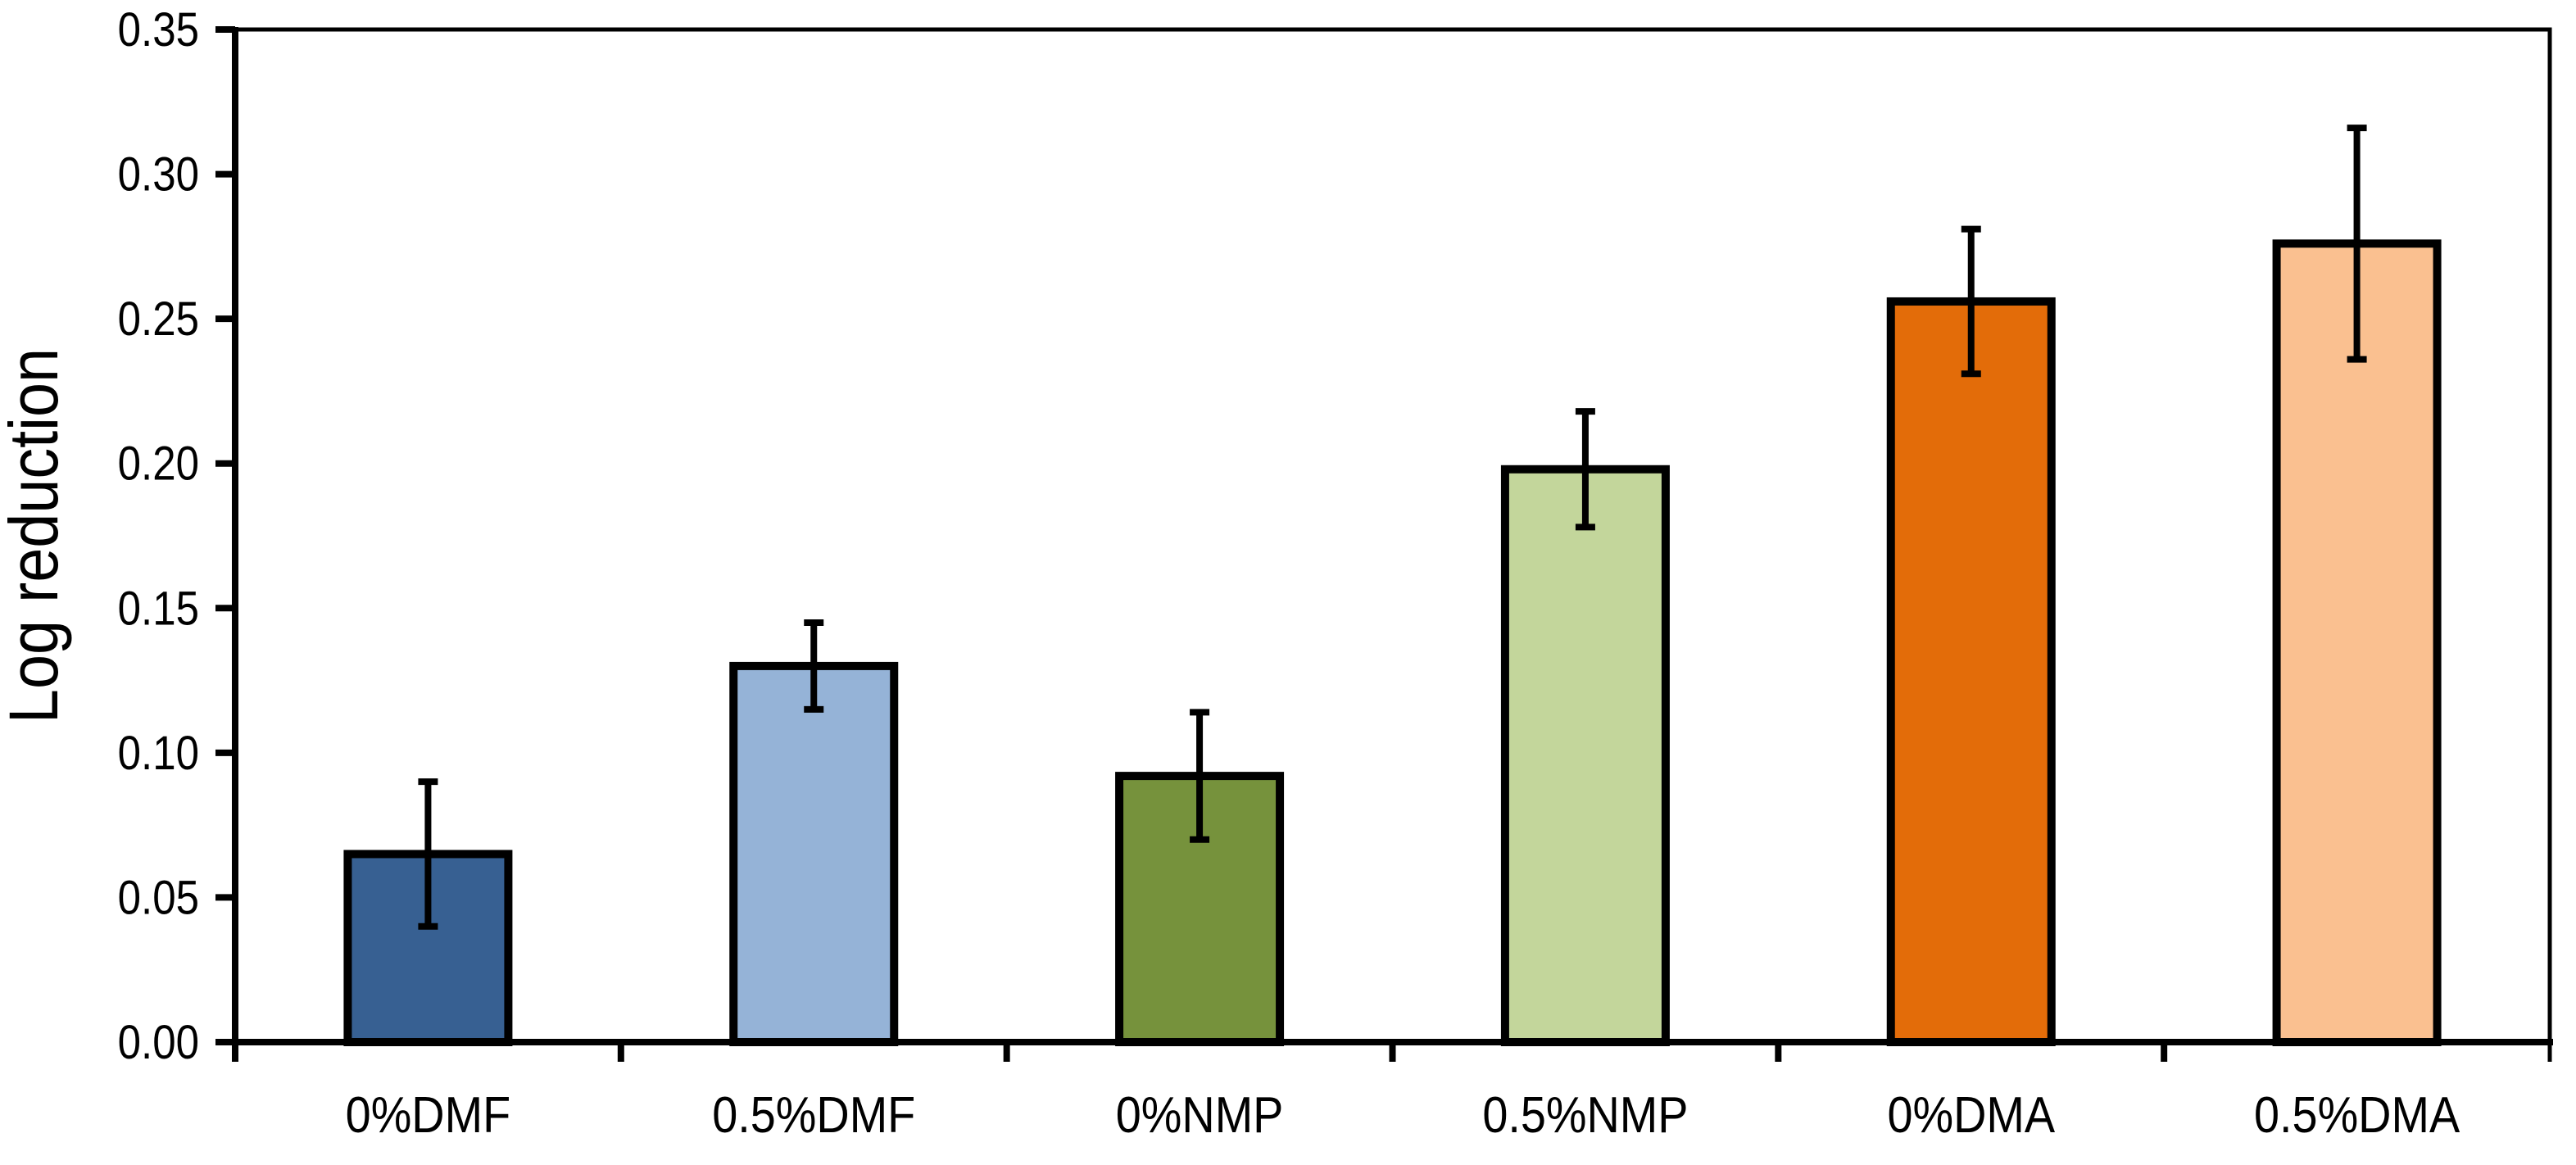 The image size is (2576, 1165). I want to click on x-axis-label: 0.5%DMF, so click(813, 1115).